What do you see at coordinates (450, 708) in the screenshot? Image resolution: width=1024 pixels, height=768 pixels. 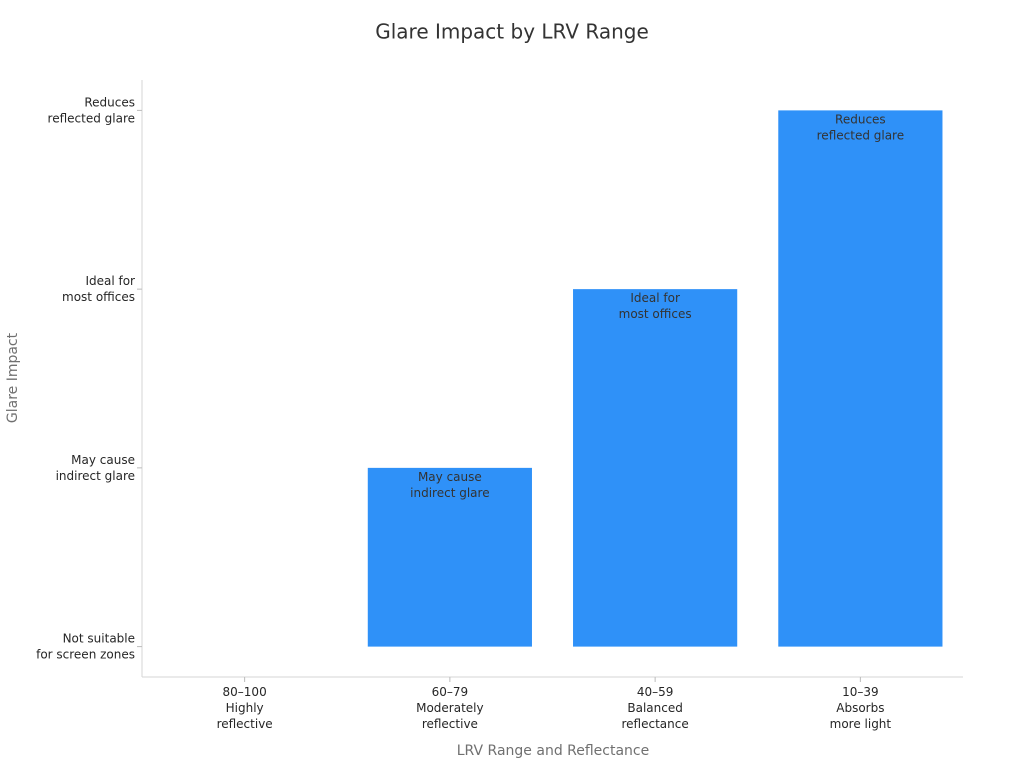 I see `x-tick-label: 60–79 Moderately reflective` at bounding box center [450, 708].